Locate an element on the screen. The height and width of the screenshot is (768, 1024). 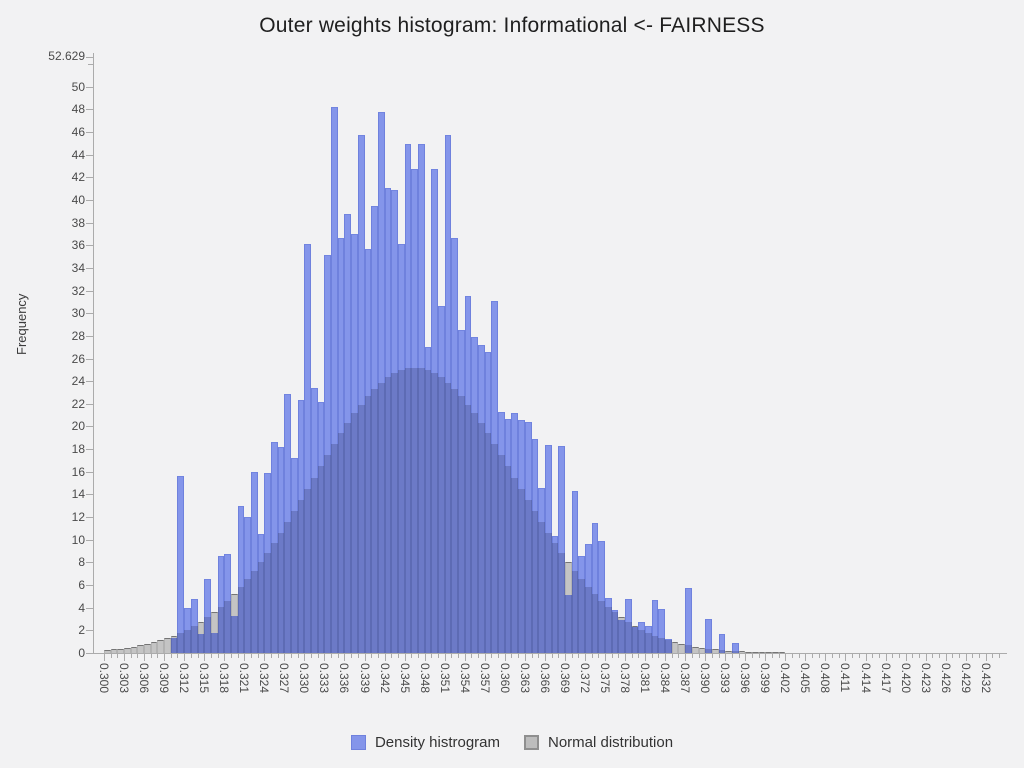
legend: Density histrogram Normal distribution is located at coordinates (512, 742).